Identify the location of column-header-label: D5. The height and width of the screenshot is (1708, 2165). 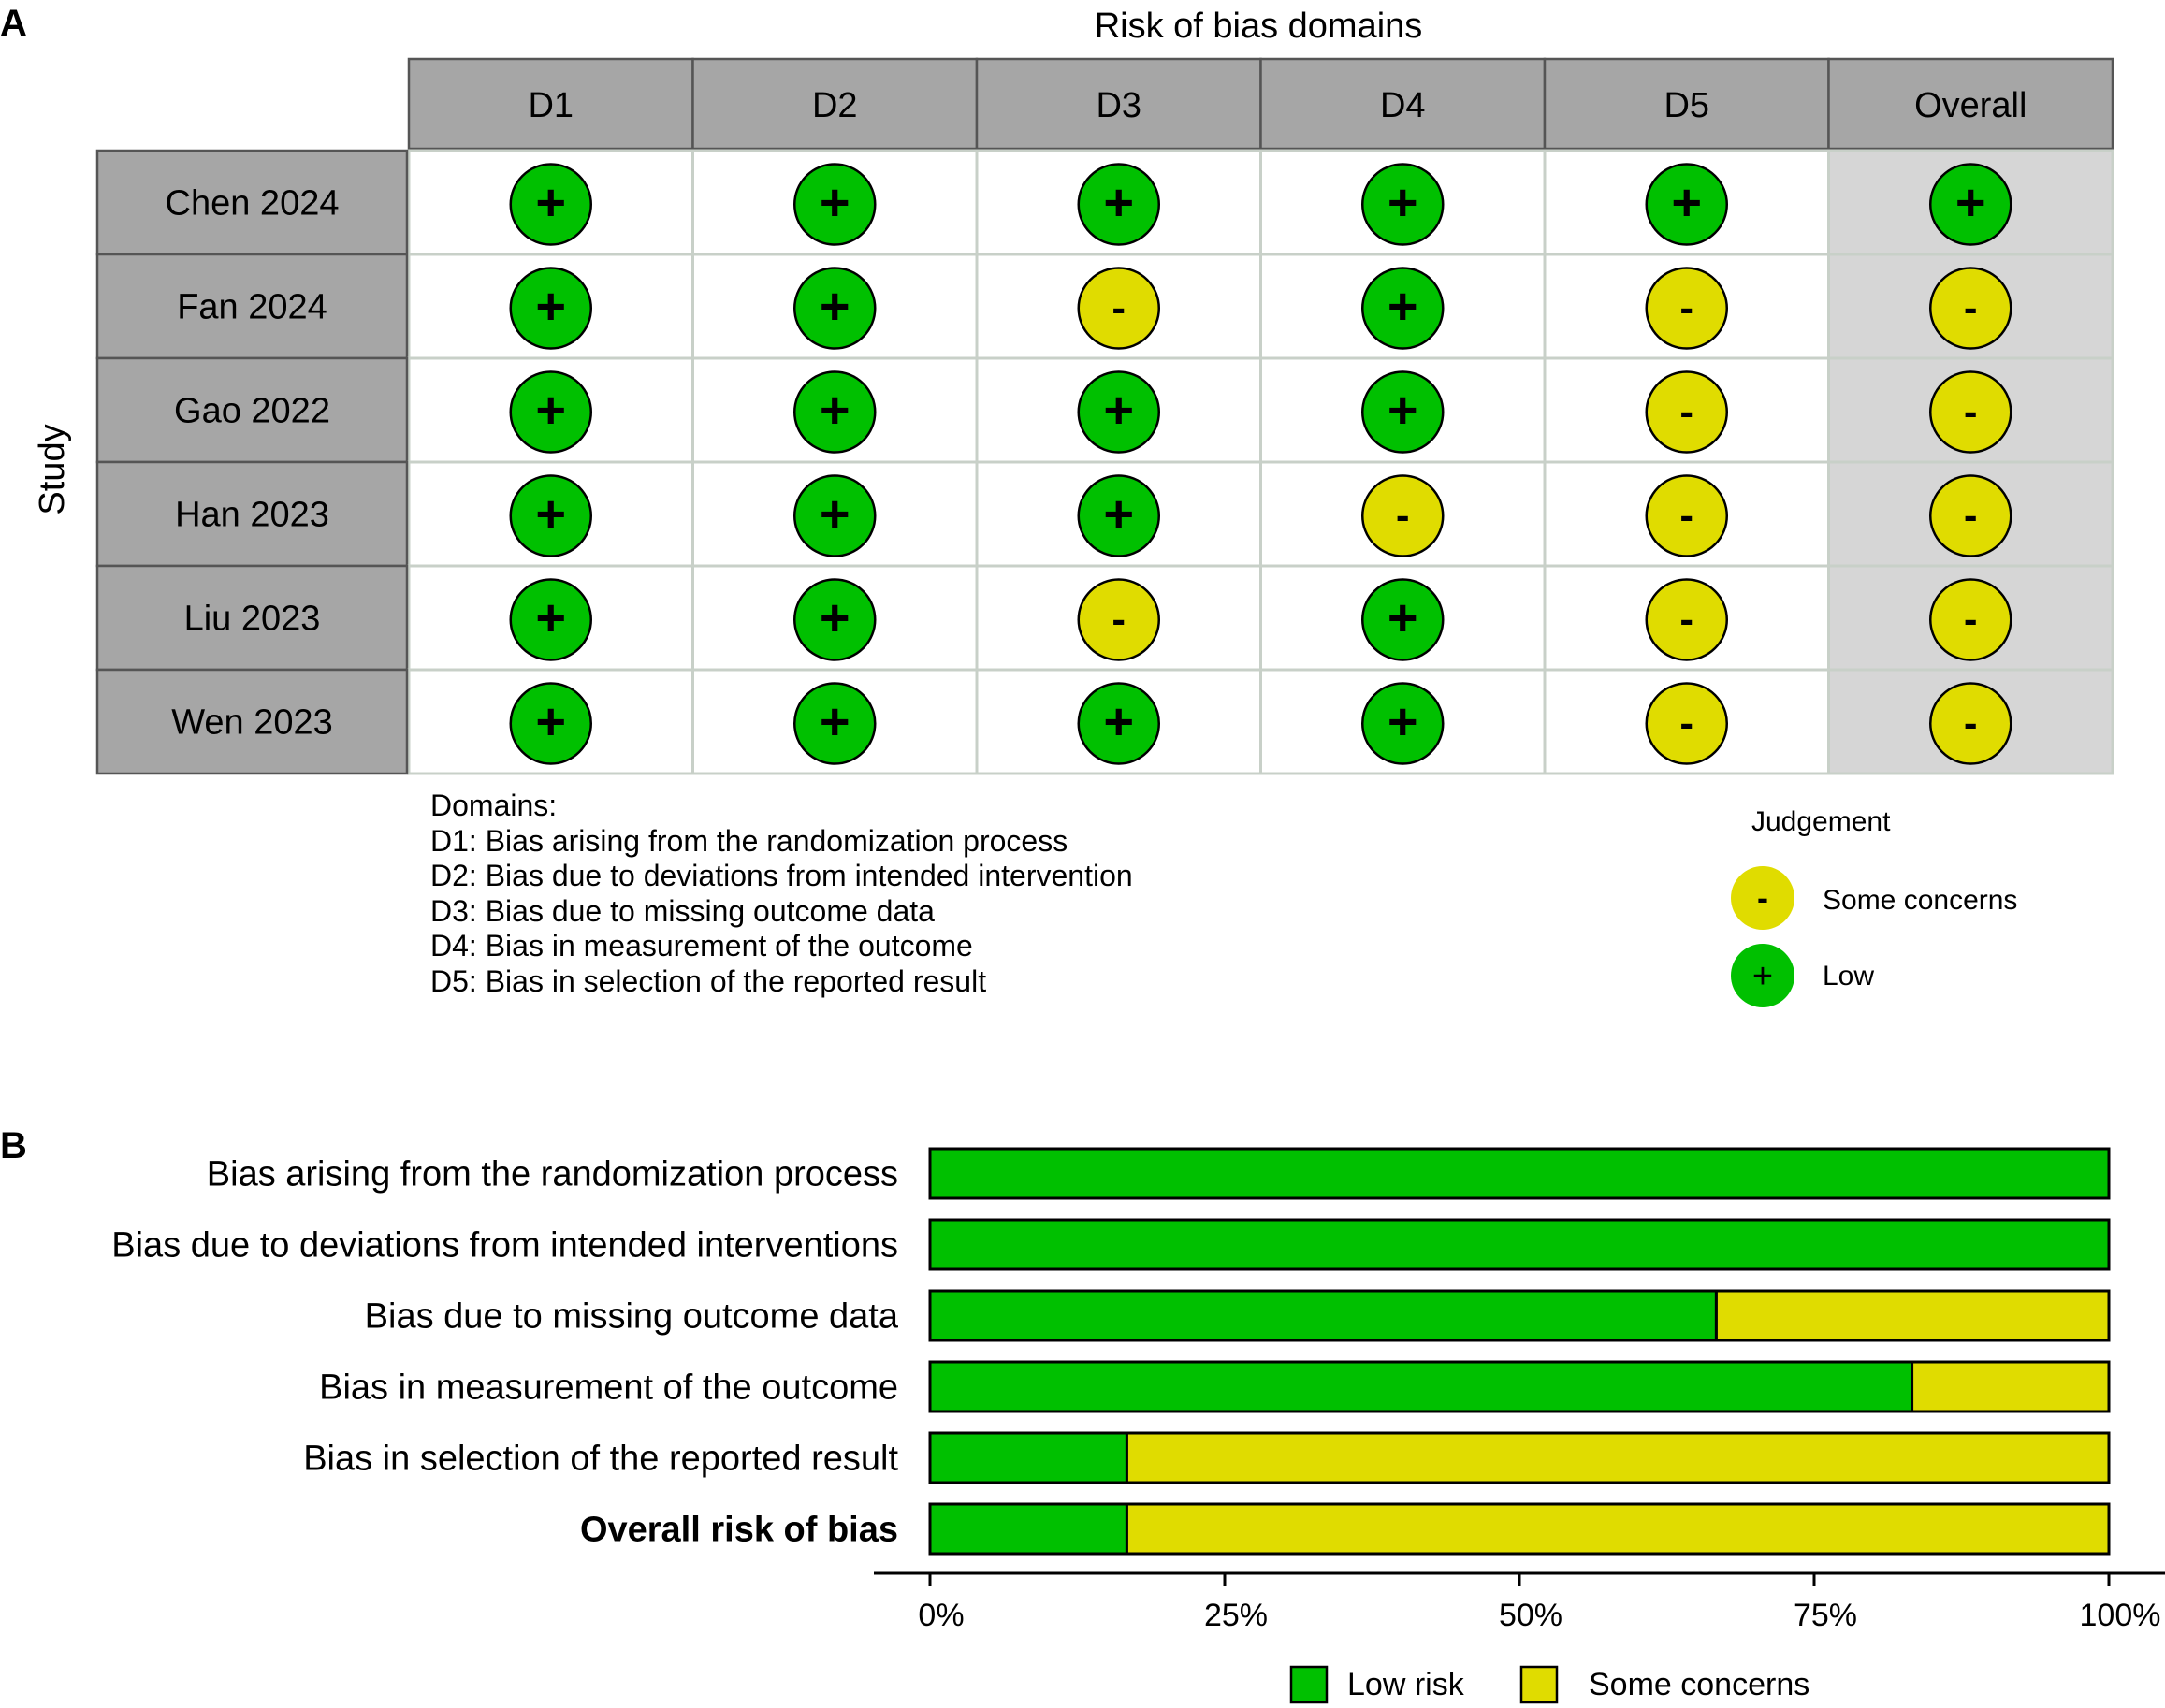
(1686, 105).